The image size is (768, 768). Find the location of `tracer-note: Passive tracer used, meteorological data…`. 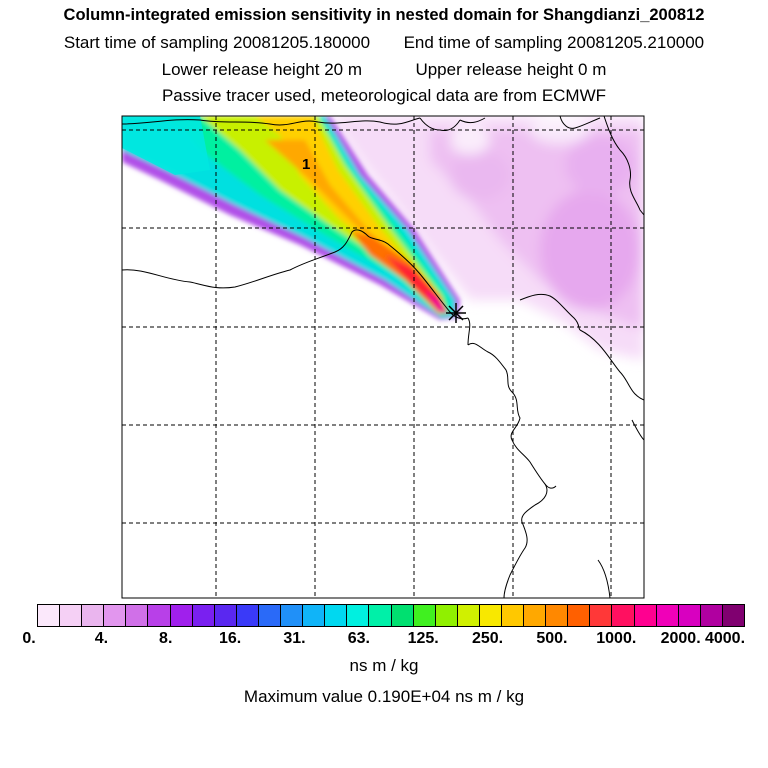

tracer-note: Passive tracer used, meteorological data… is located at coordinates (384, 95).